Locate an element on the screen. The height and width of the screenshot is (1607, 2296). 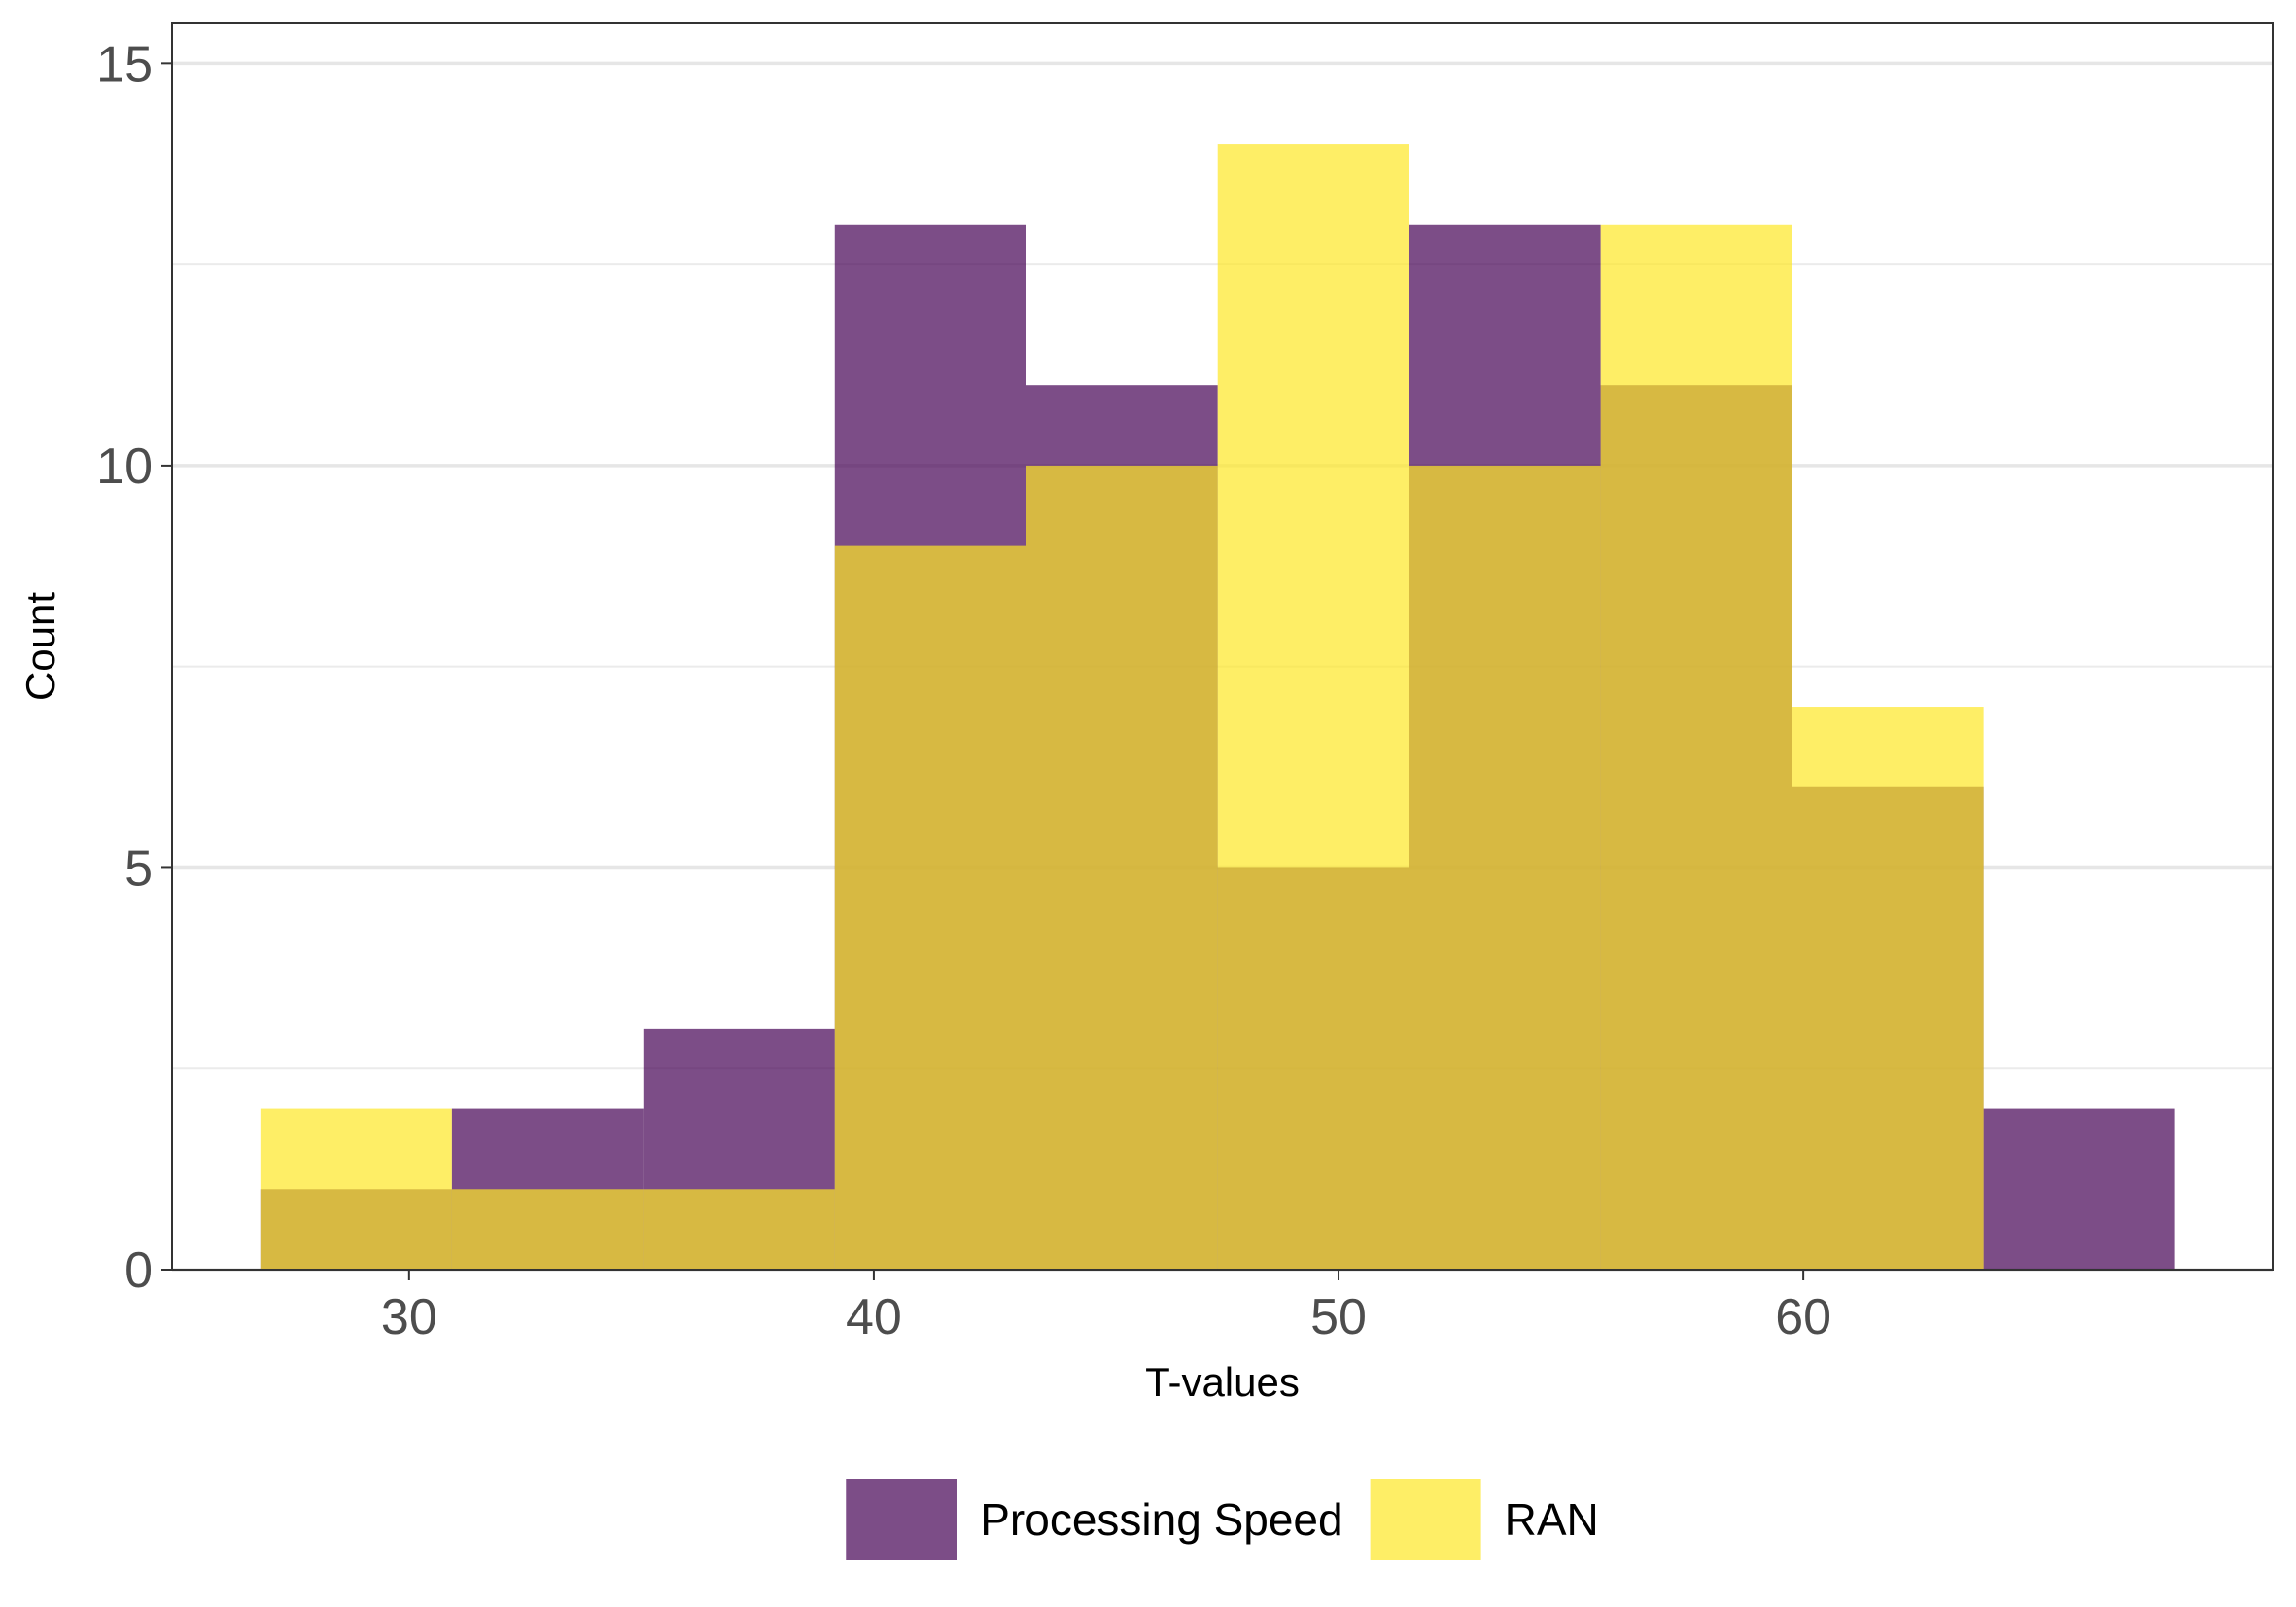
legend-label-ran: RAN is located at coordinates (1552, 1519).